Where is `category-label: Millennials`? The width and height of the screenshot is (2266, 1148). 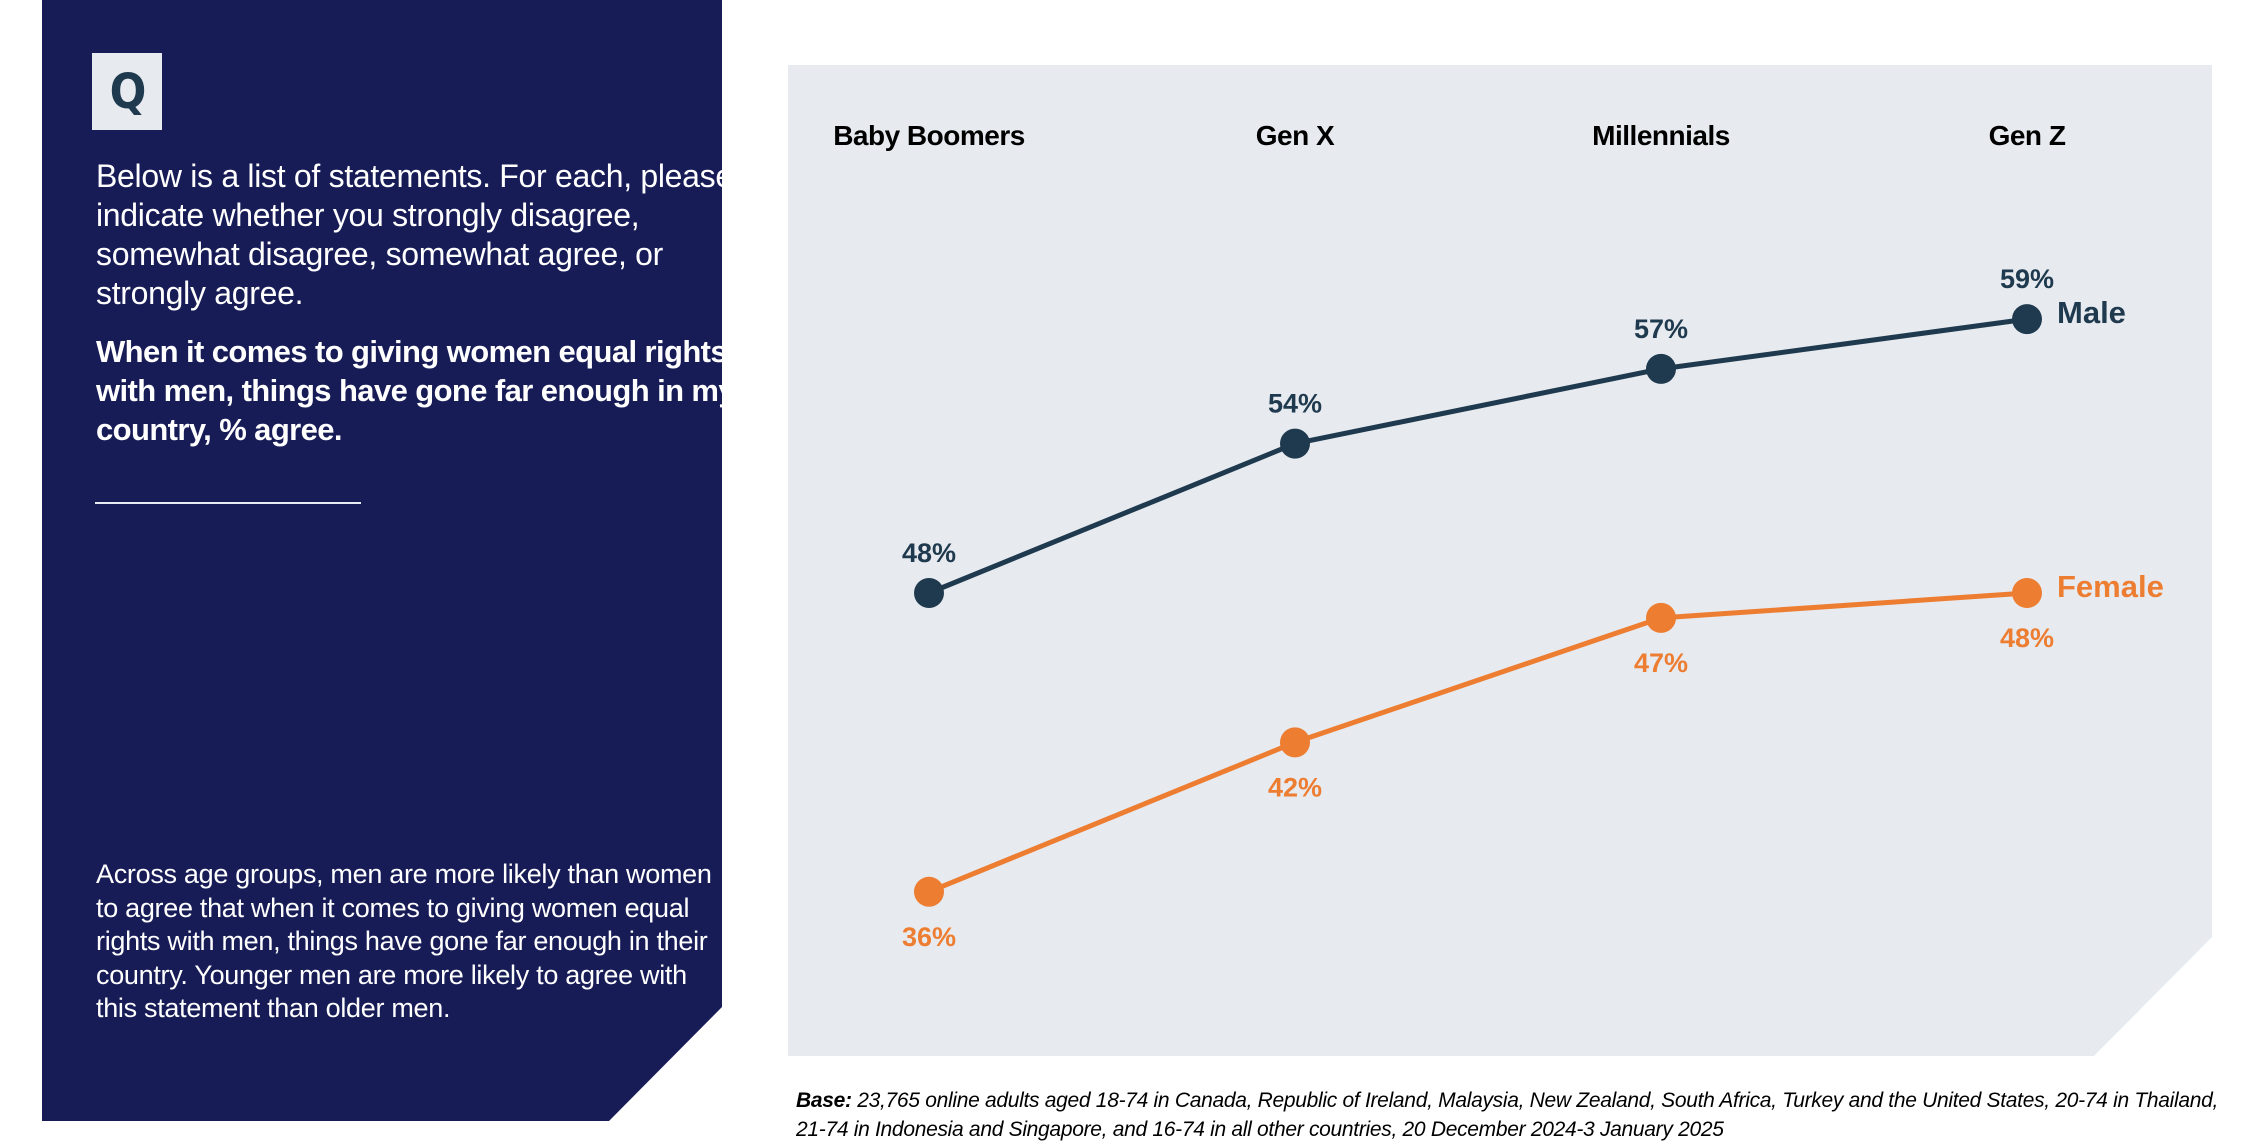 category-label: Millennials is located at coordinates (1661, 135).